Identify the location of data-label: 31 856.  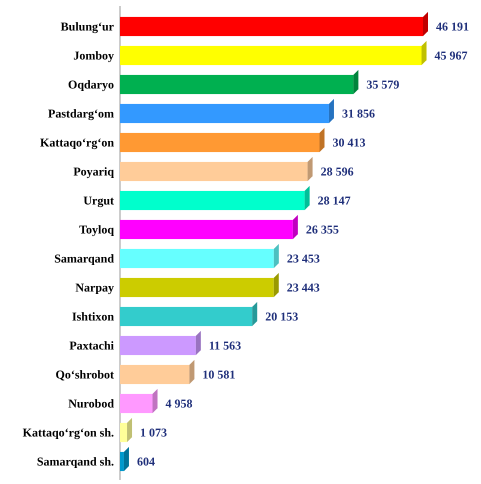
(358, 113).